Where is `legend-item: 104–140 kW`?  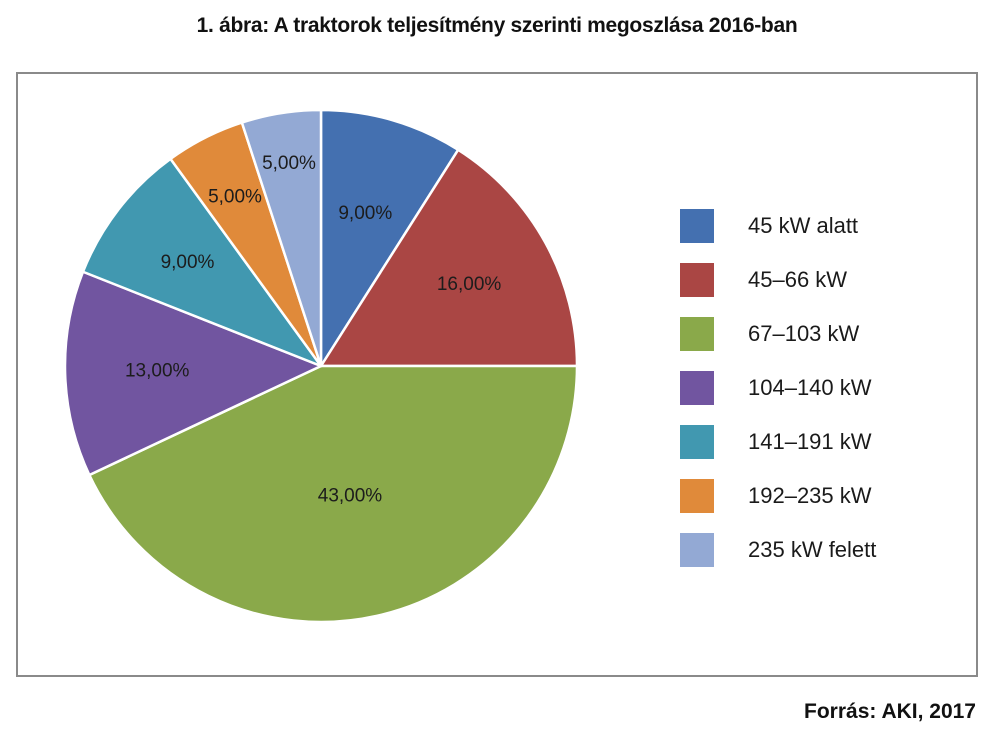
legend-item: 104–140 kW is located at coordinates (778, 388).